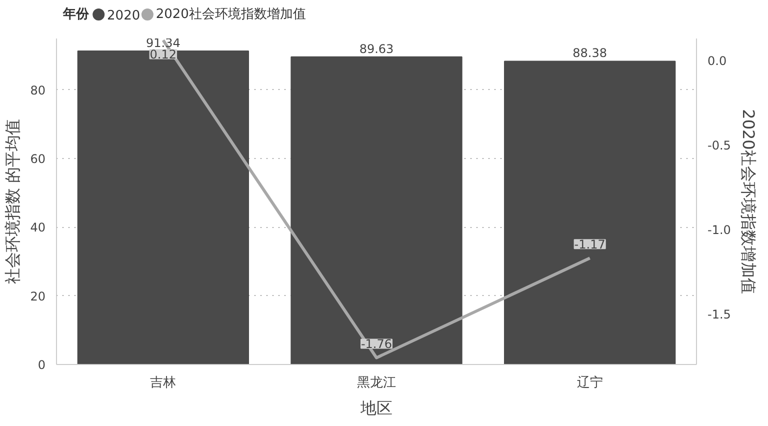 The width and height of the screenshot is (768, 426). Describe the element at coordinates (590, 245) in the screenshot. I see `data-label: -1.17` at that location.